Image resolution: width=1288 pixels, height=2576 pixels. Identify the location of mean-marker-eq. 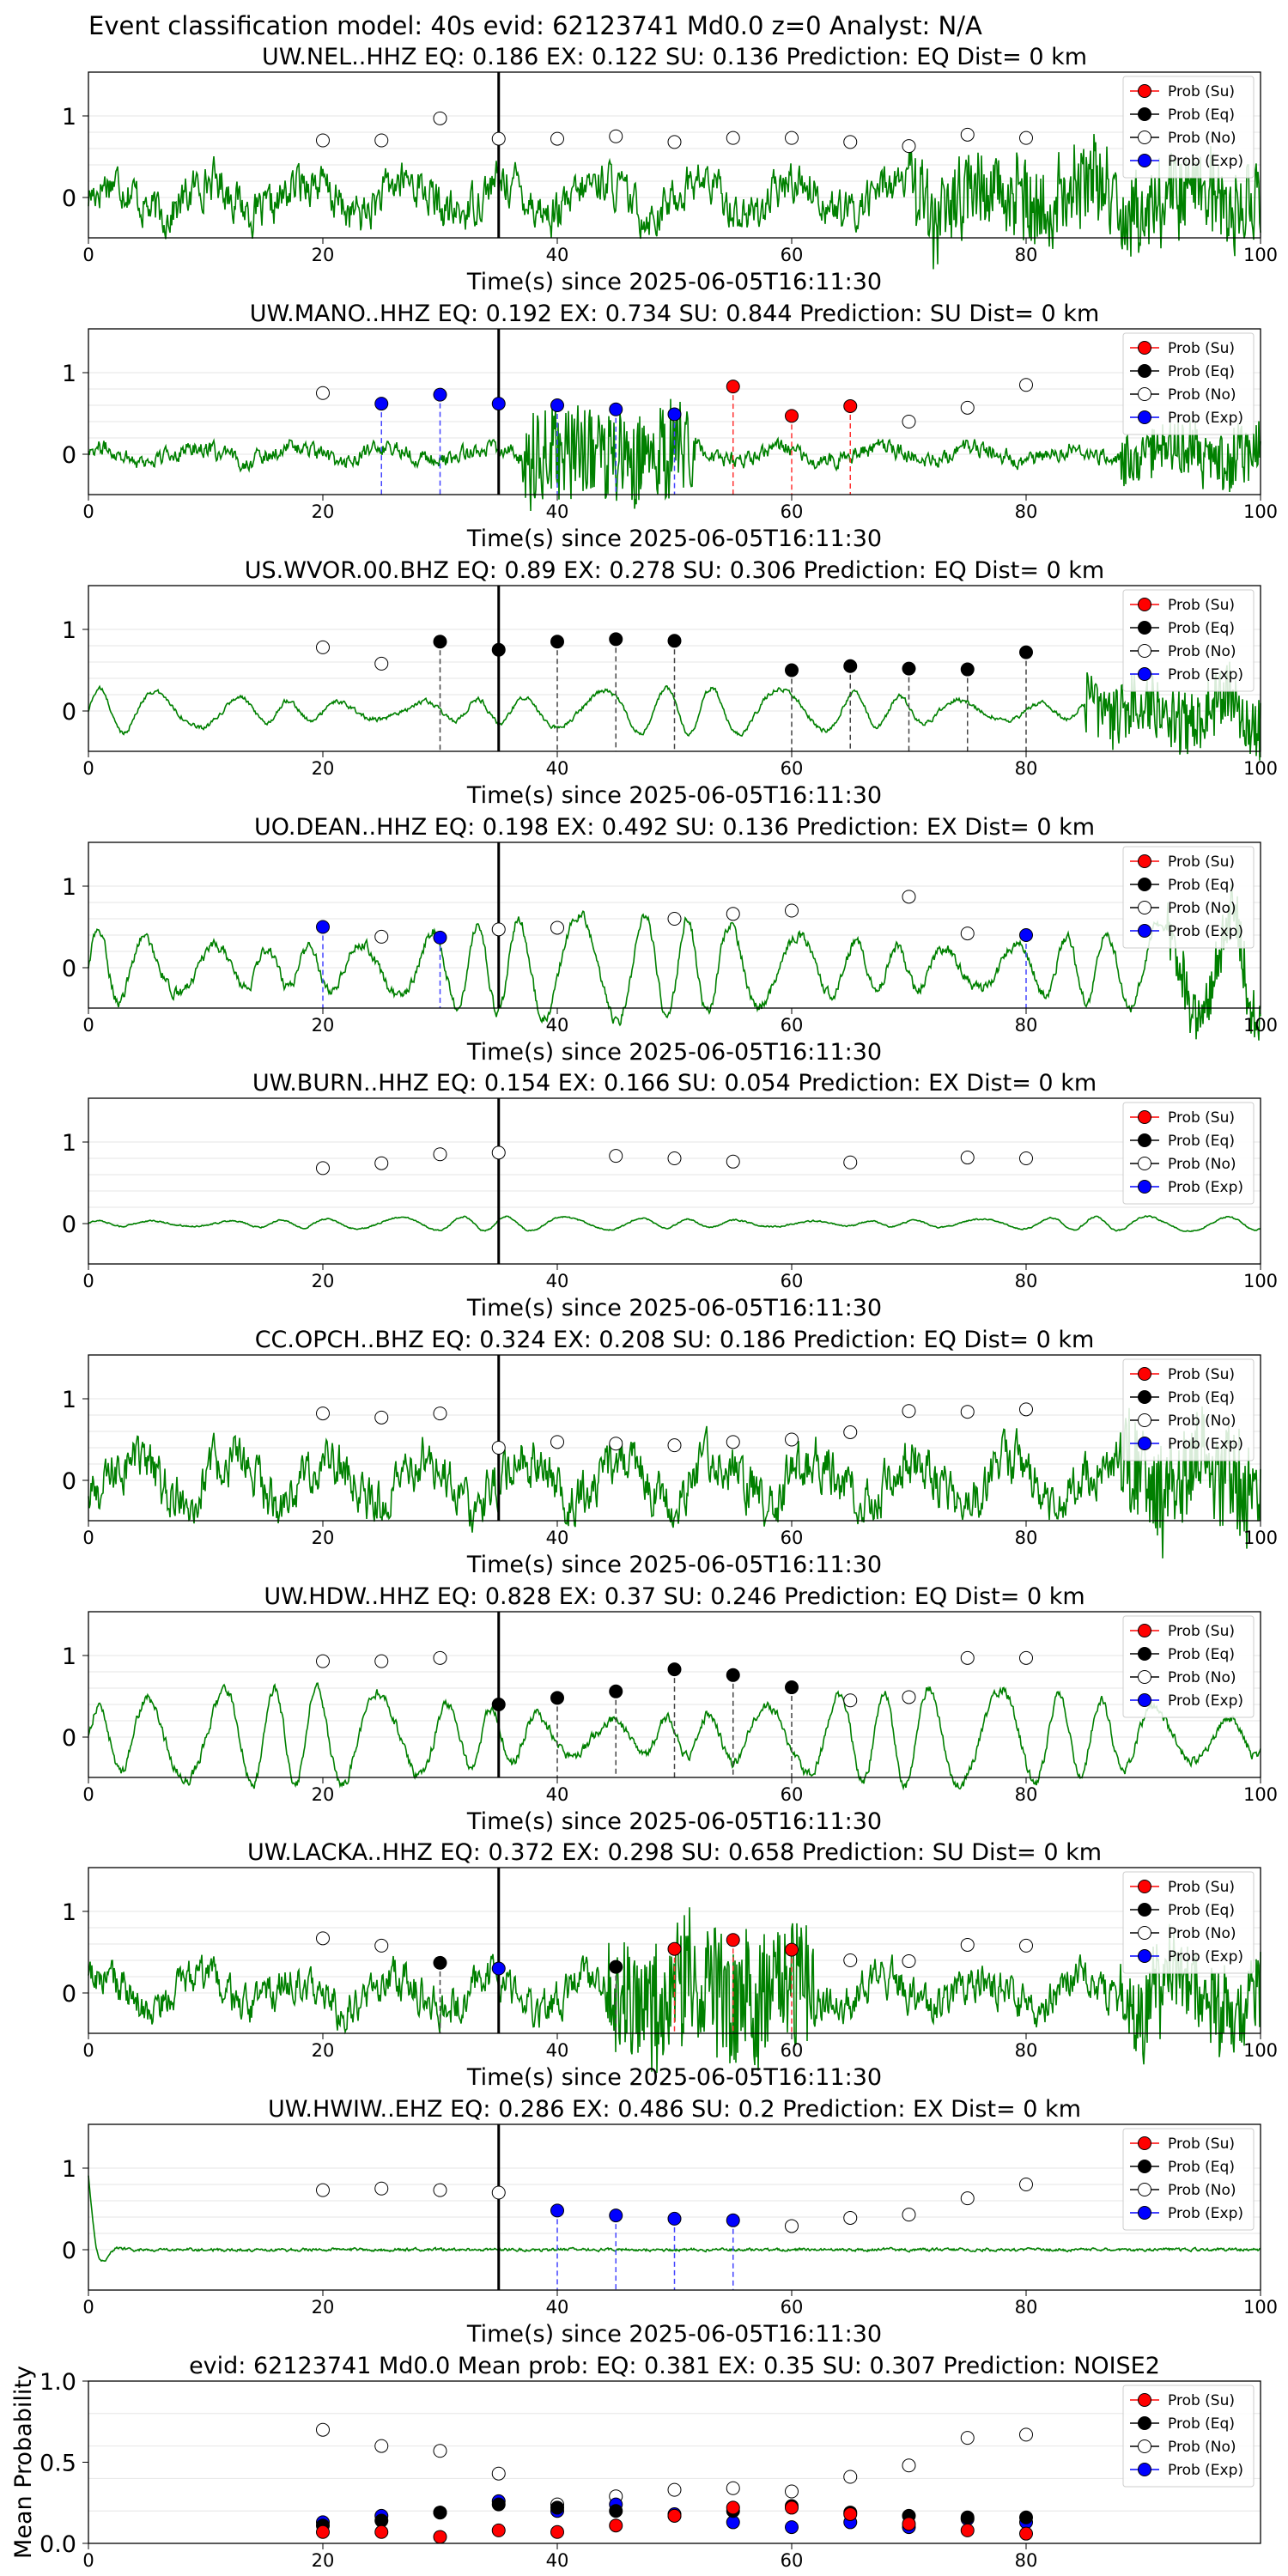
(557, 2507).